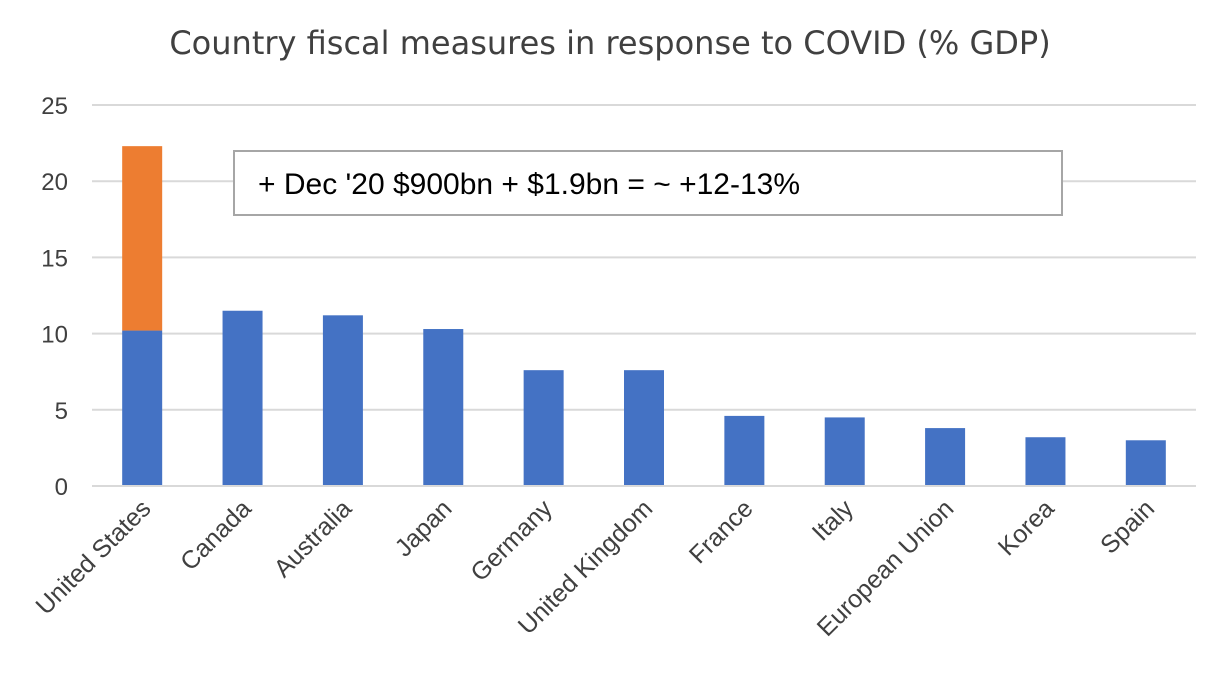 Image resolution: width=1226 pixels, height=690 pixels. What do you see at coordinates (342, 400) in the screenshot?
I see `bar-australia` at bounding box center [342, 400].